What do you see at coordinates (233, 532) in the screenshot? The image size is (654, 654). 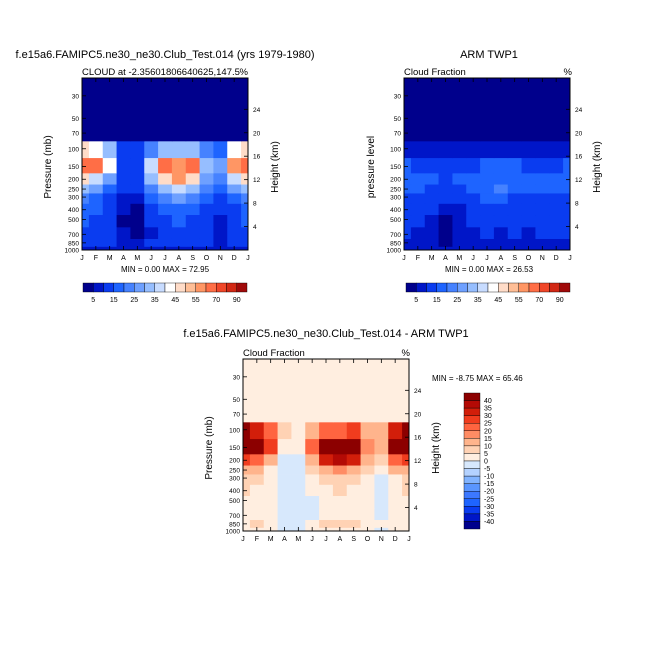 I see `y-tick-label: 1000` at bounding box center [233, 532].